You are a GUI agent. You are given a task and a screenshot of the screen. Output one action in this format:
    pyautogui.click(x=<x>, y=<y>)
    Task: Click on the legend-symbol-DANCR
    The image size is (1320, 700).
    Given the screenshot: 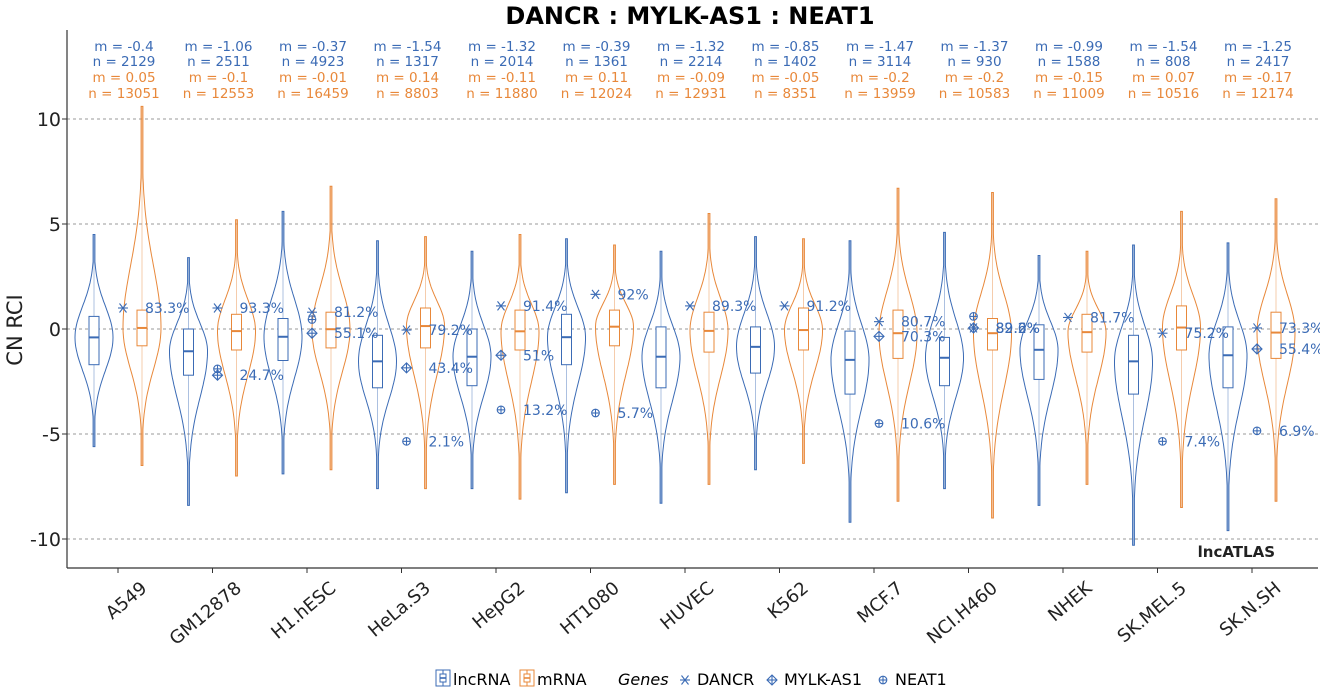 What is the action you would take?
    pyautogui.click(x=685, y=680)
    